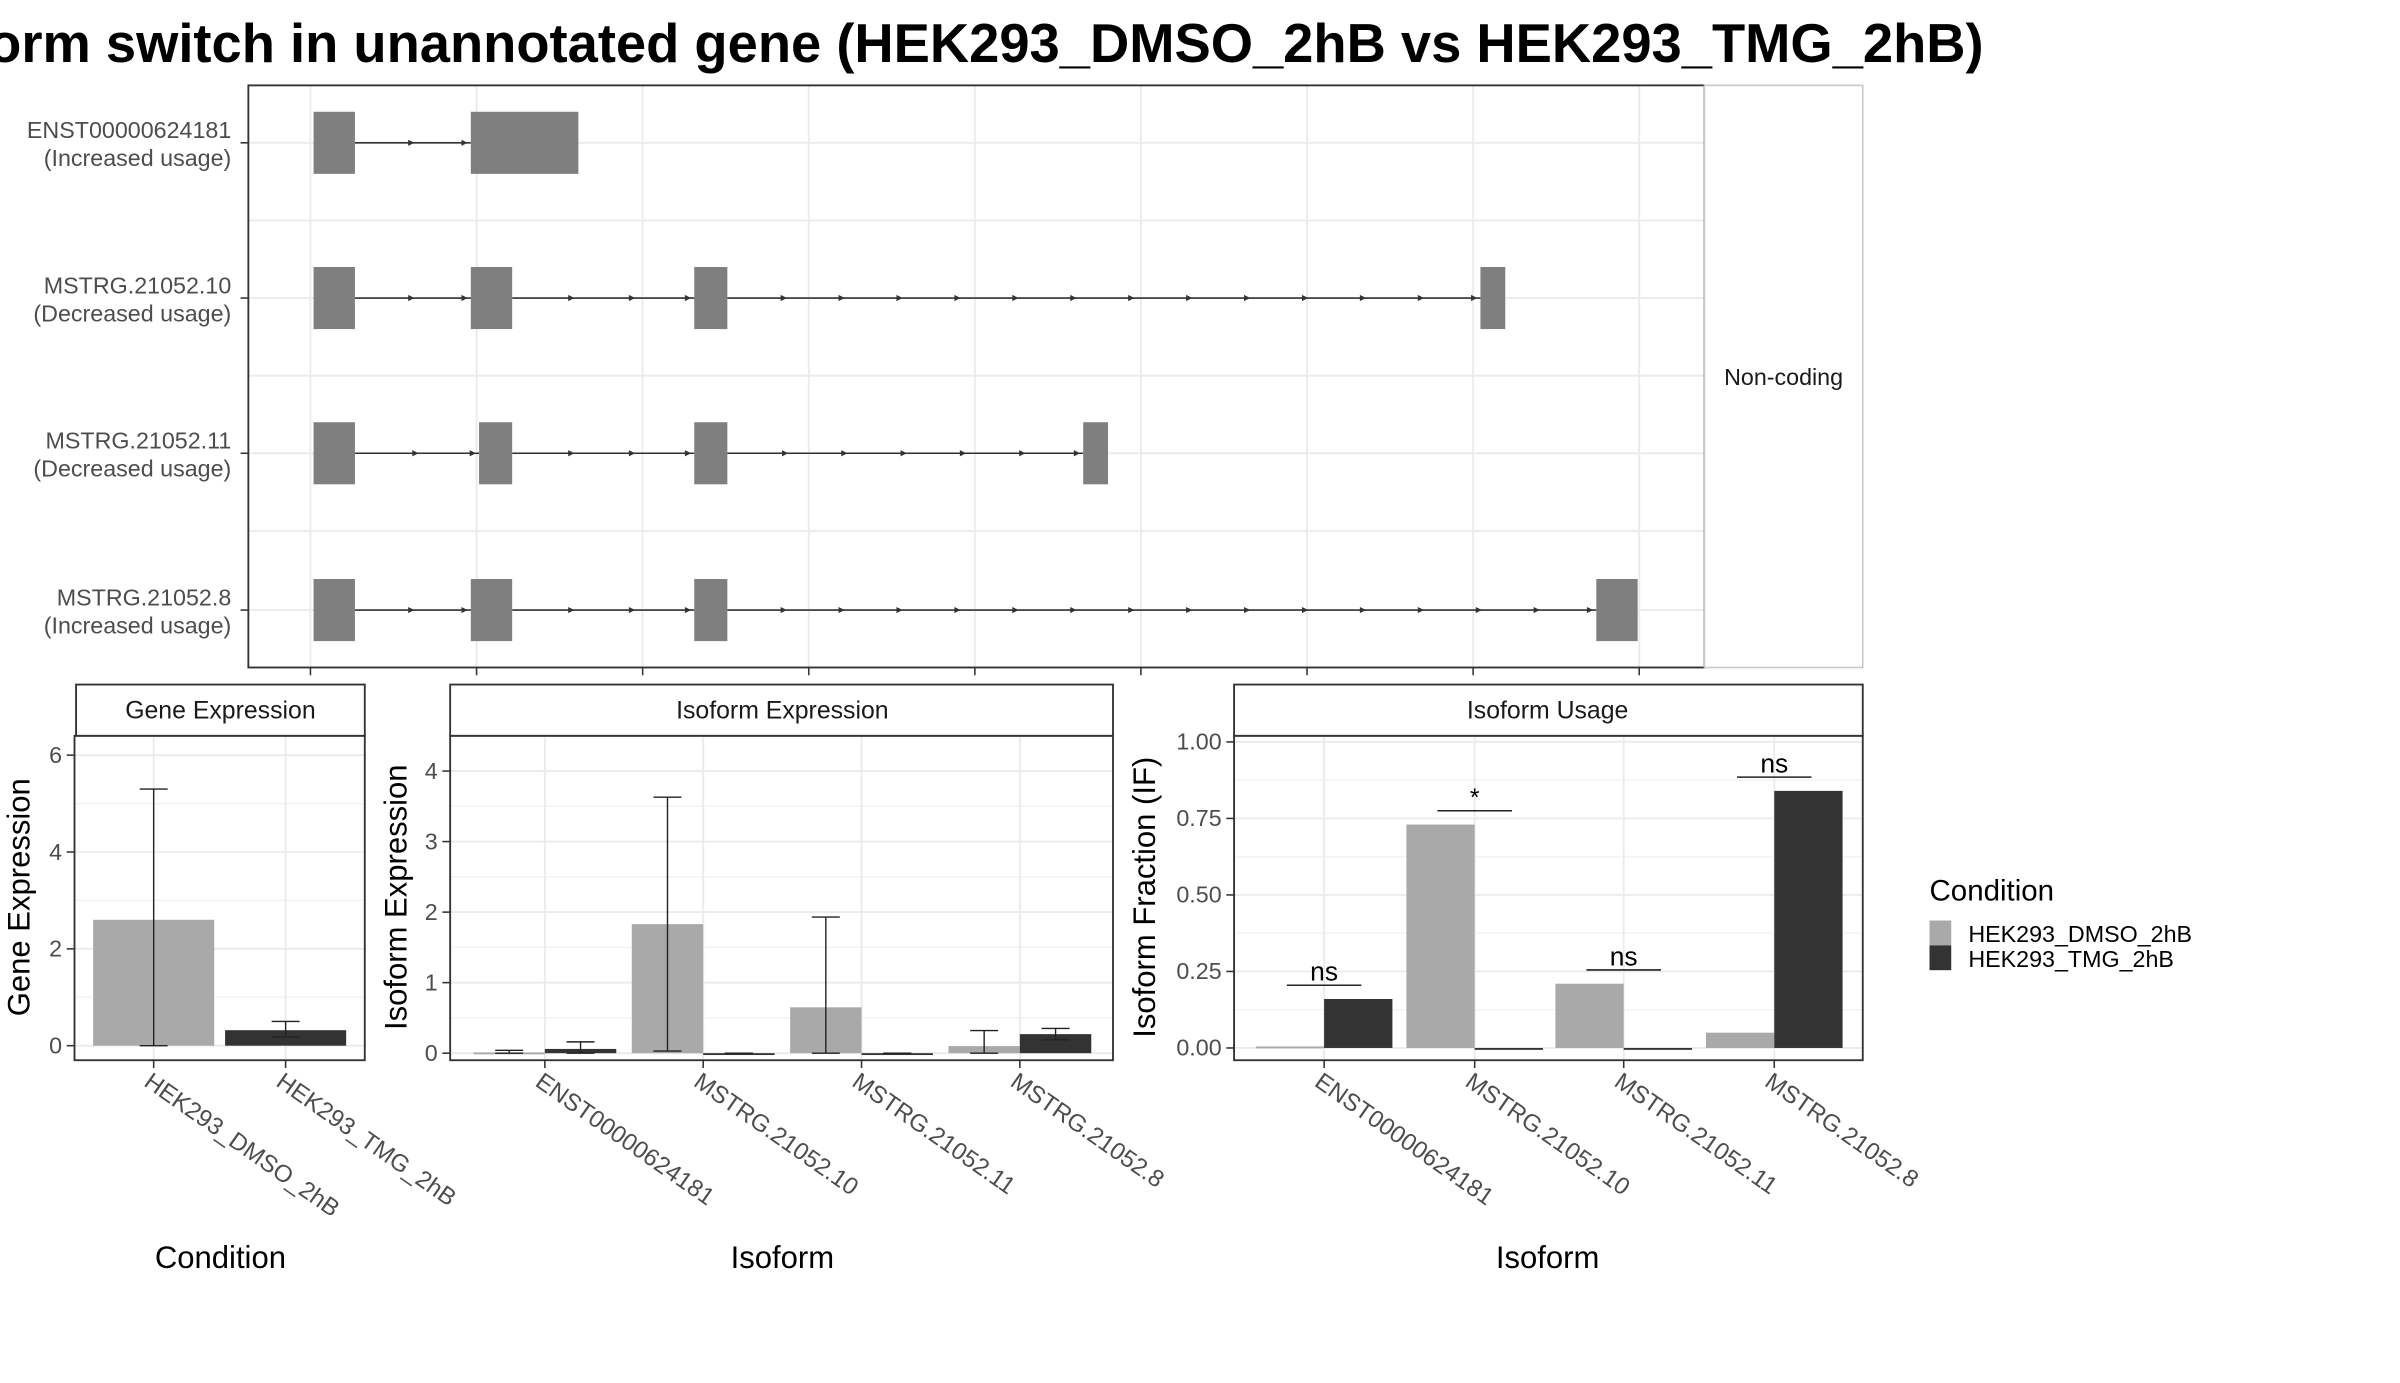 Image resolution: width=2400 pixels, height=1383 pixels. I want to click on y-axis-title: Gene Expression, so click(18, 897).